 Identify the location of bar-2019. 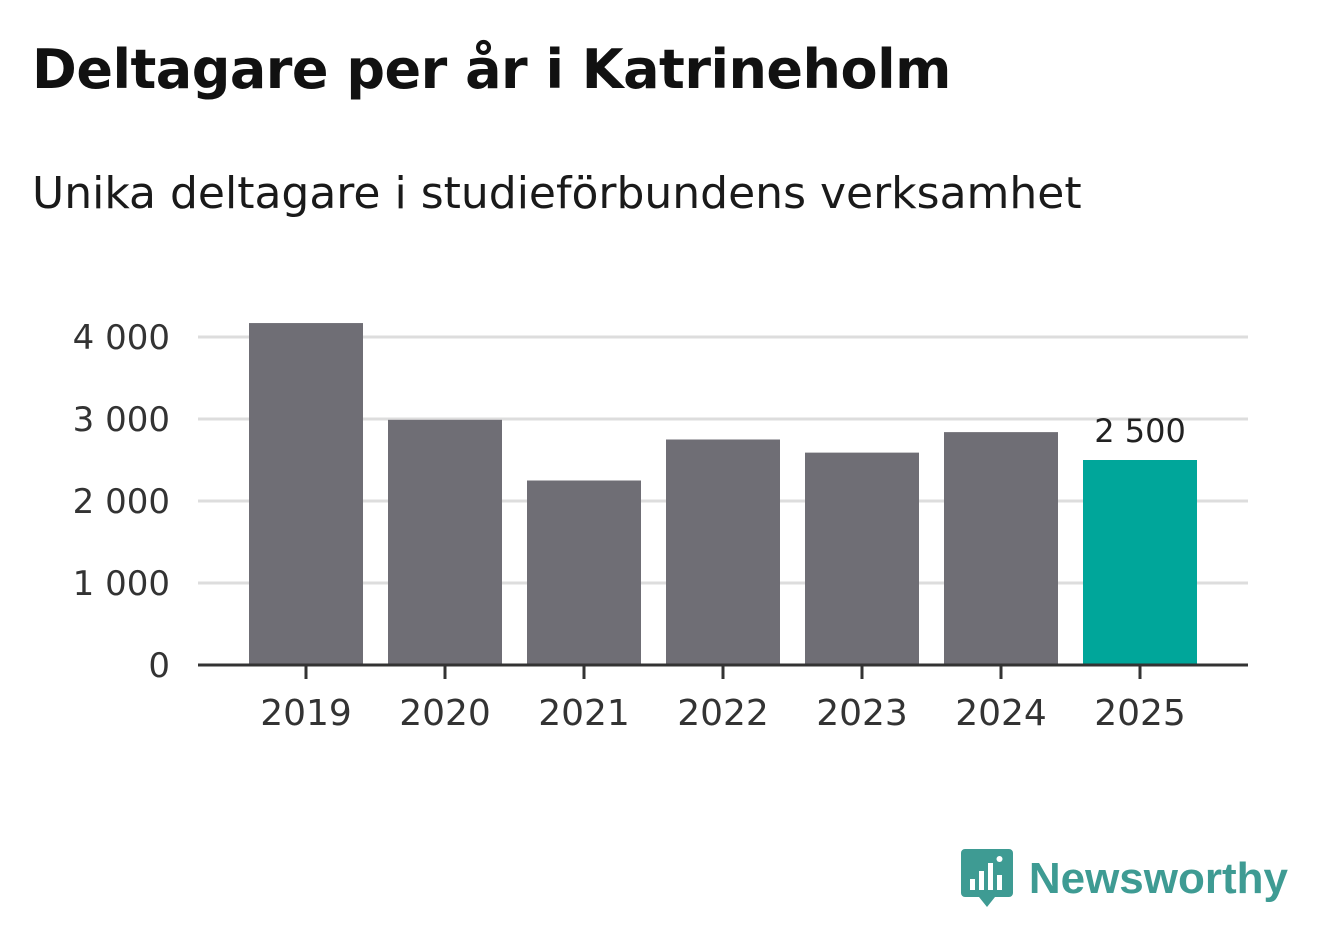
(306, 494).